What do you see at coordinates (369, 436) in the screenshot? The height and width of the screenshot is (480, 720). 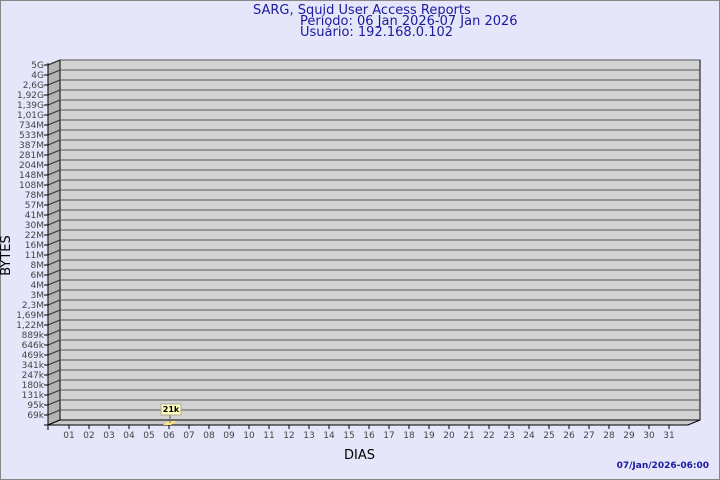 I see `x-tick-label: 16` at bounding box center [369, 436].